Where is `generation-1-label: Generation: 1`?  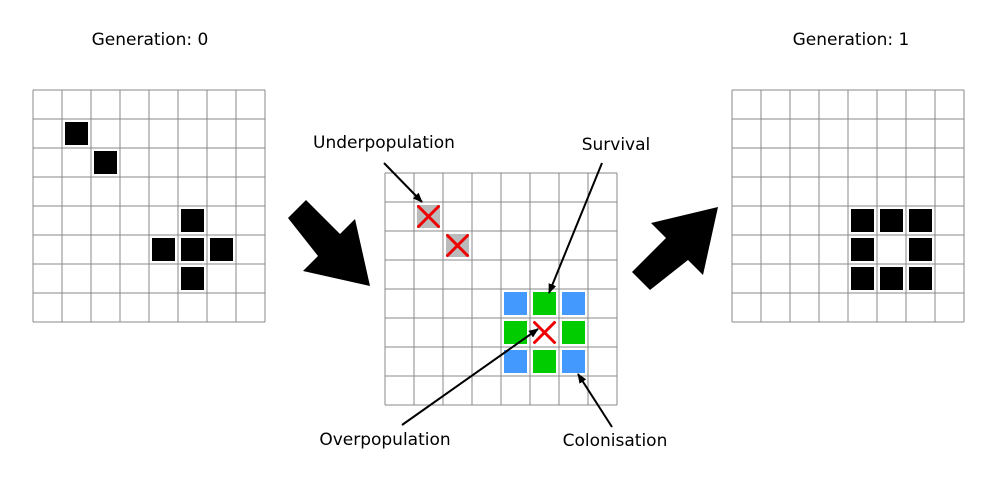 generation-1-label: Generation: 1 is located at coordinates (851, 40).